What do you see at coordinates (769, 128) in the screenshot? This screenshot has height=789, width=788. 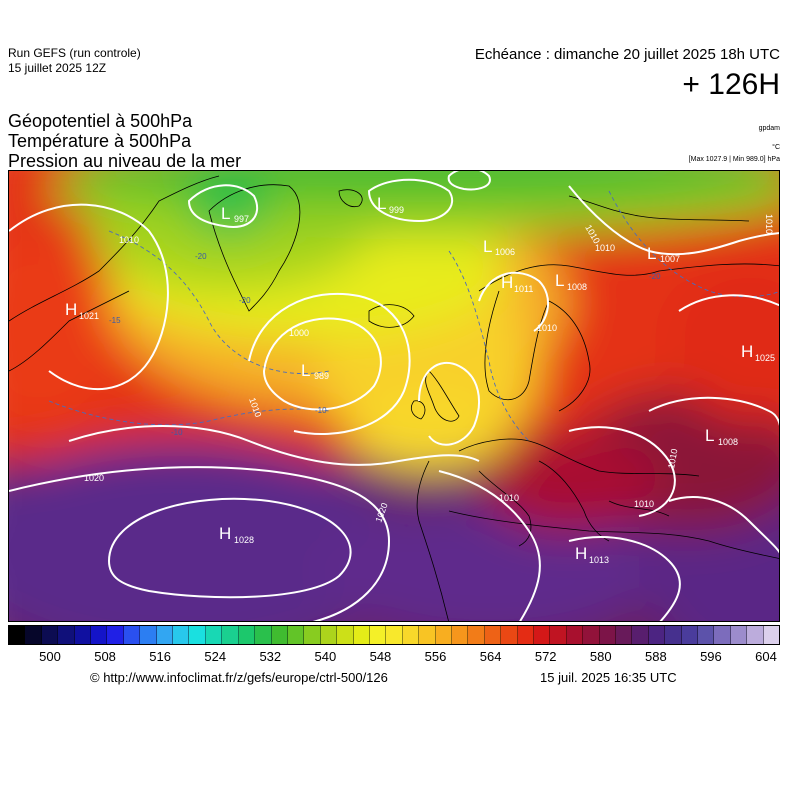 I see `unit-geopotential: gpdam` at bounding box center [769, 128].